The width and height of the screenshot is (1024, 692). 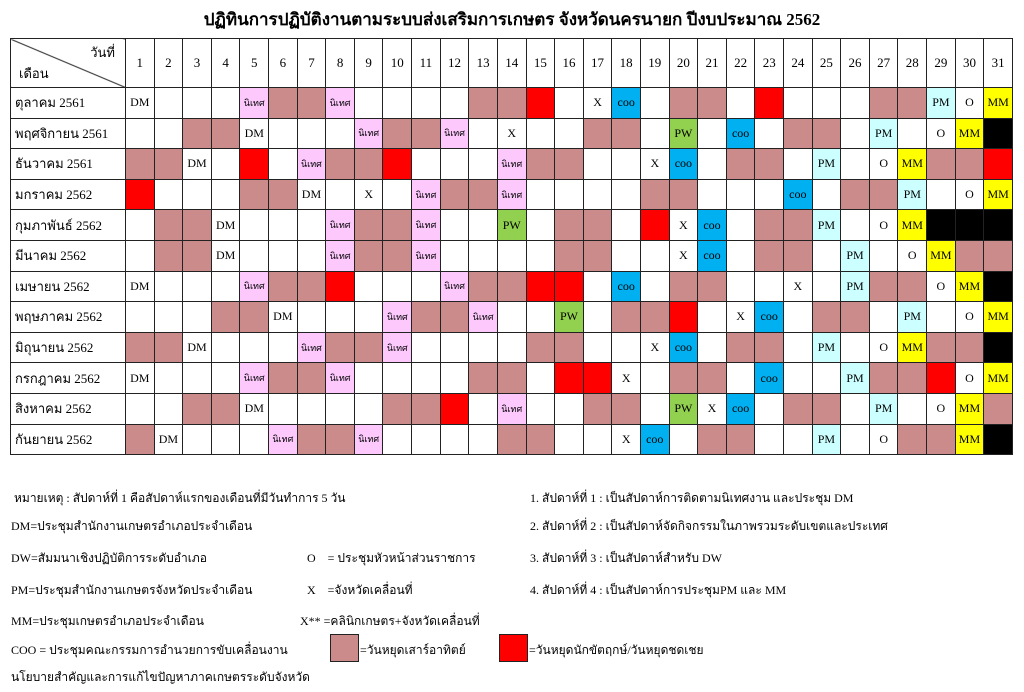 I want to click on activity-cell: coo, so click(x=654, y=439).